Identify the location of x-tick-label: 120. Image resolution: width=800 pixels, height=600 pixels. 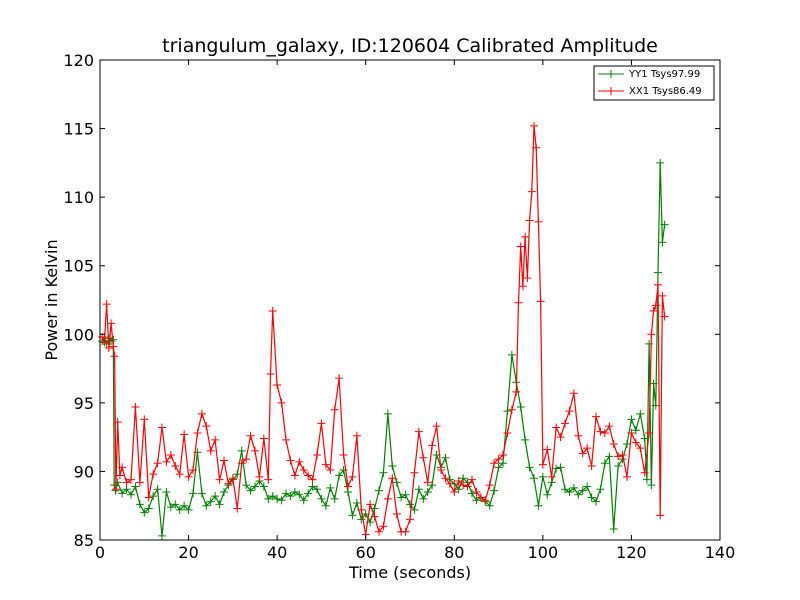
(631, 552).